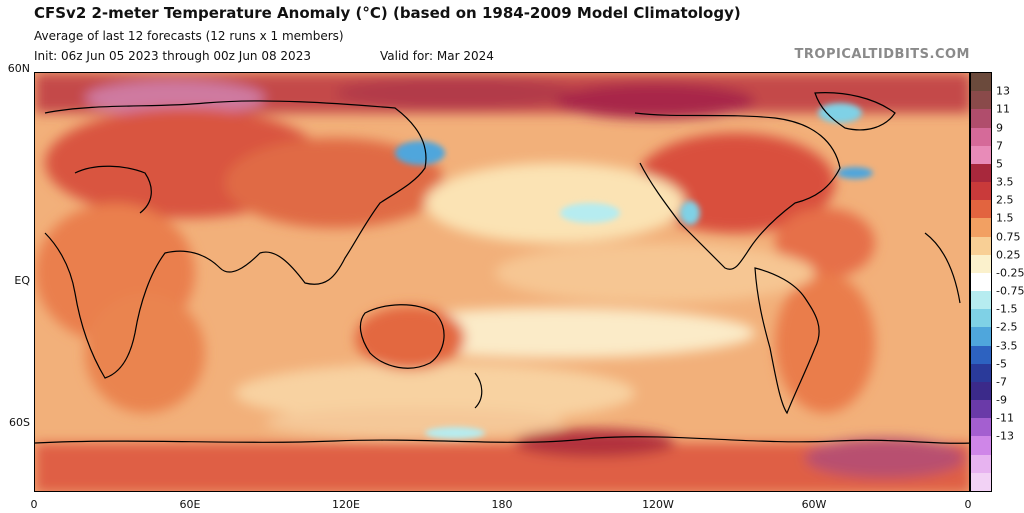  Describe the element at coordinates (1010, 273) in the screenshot. I see `colorbar-tick-label: -0.25` at that location.